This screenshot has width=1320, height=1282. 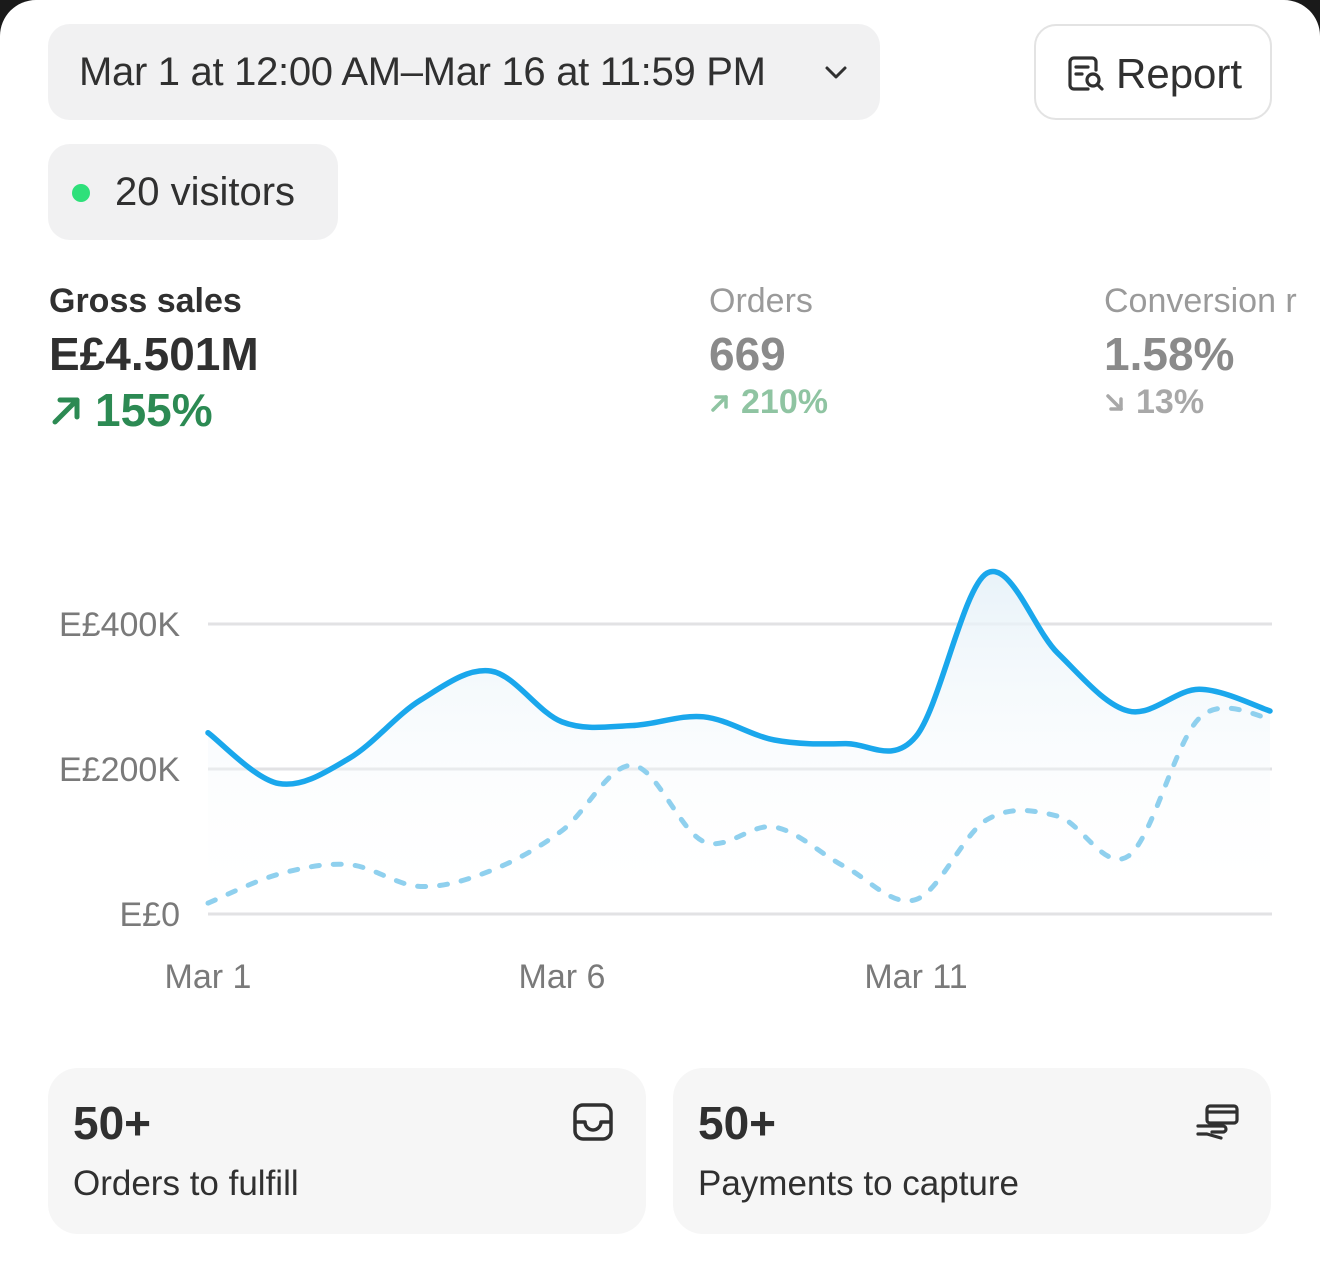 What do you see at coordinates (145, 301) in the screenshot?
I see `metric-label: Gross sales` at bounding box center [145, 301].